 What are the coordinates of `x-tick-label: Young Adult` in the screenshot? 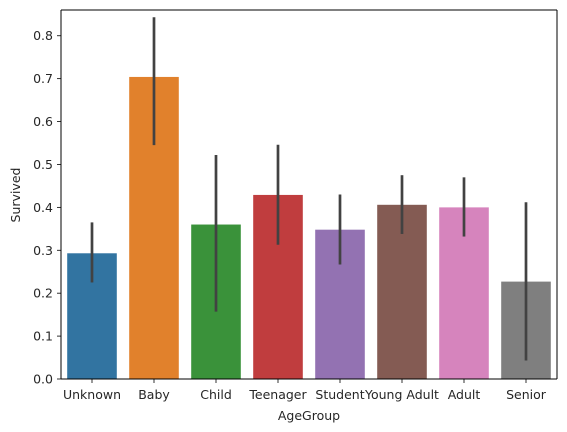 It's located at (401, 394).